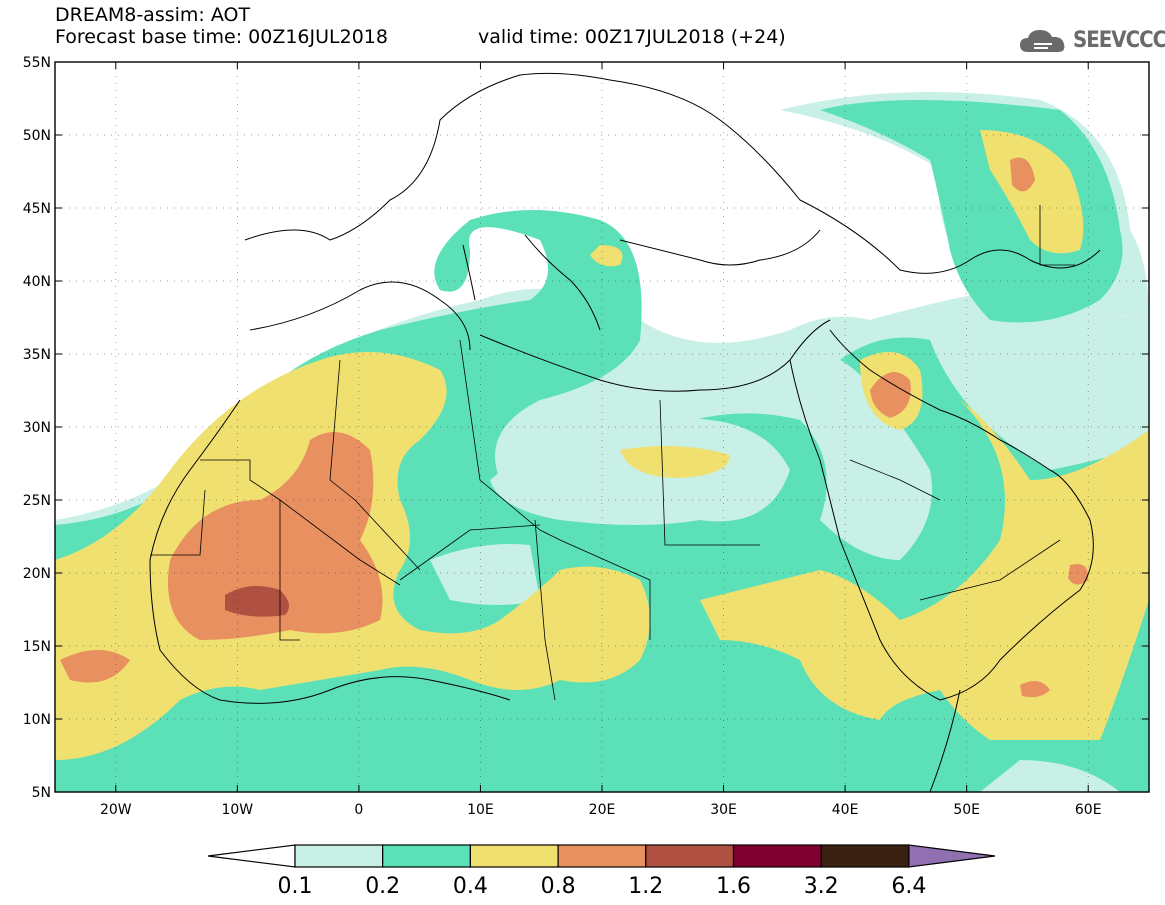  What do you see at coordinates (821, 886) in the screenshot?
I see `colorbar-label: 3.2` at bounding box center [821, 886].